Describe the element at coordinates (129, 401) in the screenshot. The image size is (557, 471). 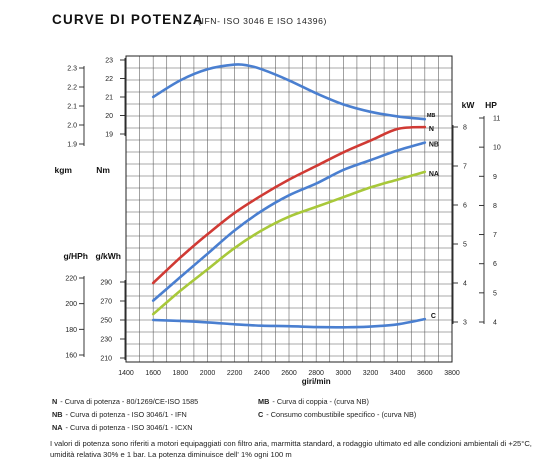
I see `legend-text-n: - Curva di potenza - 80/1269/CE-ISO 1585` at that location.